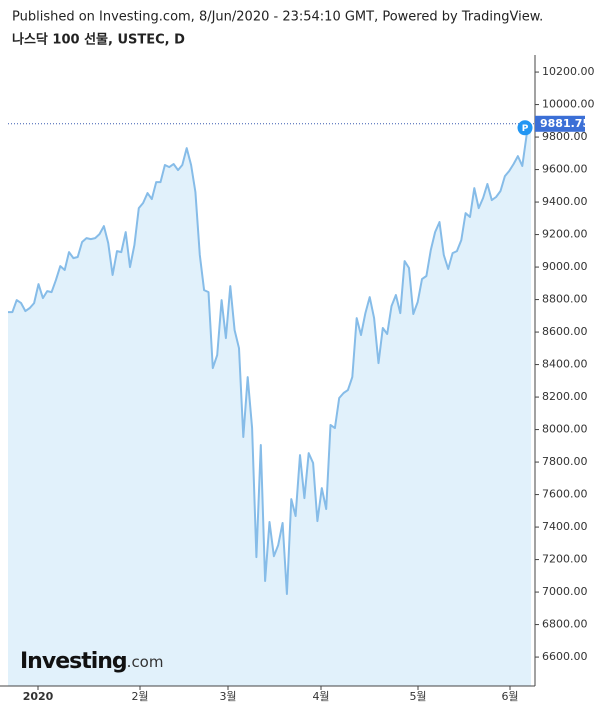 The width and height of the screenshot is (600, 712). Describe the element at coordinates (98, 40) in the screenshot. I see `chart-title: 나스닥 100 선물, USTEC, D` at that location.